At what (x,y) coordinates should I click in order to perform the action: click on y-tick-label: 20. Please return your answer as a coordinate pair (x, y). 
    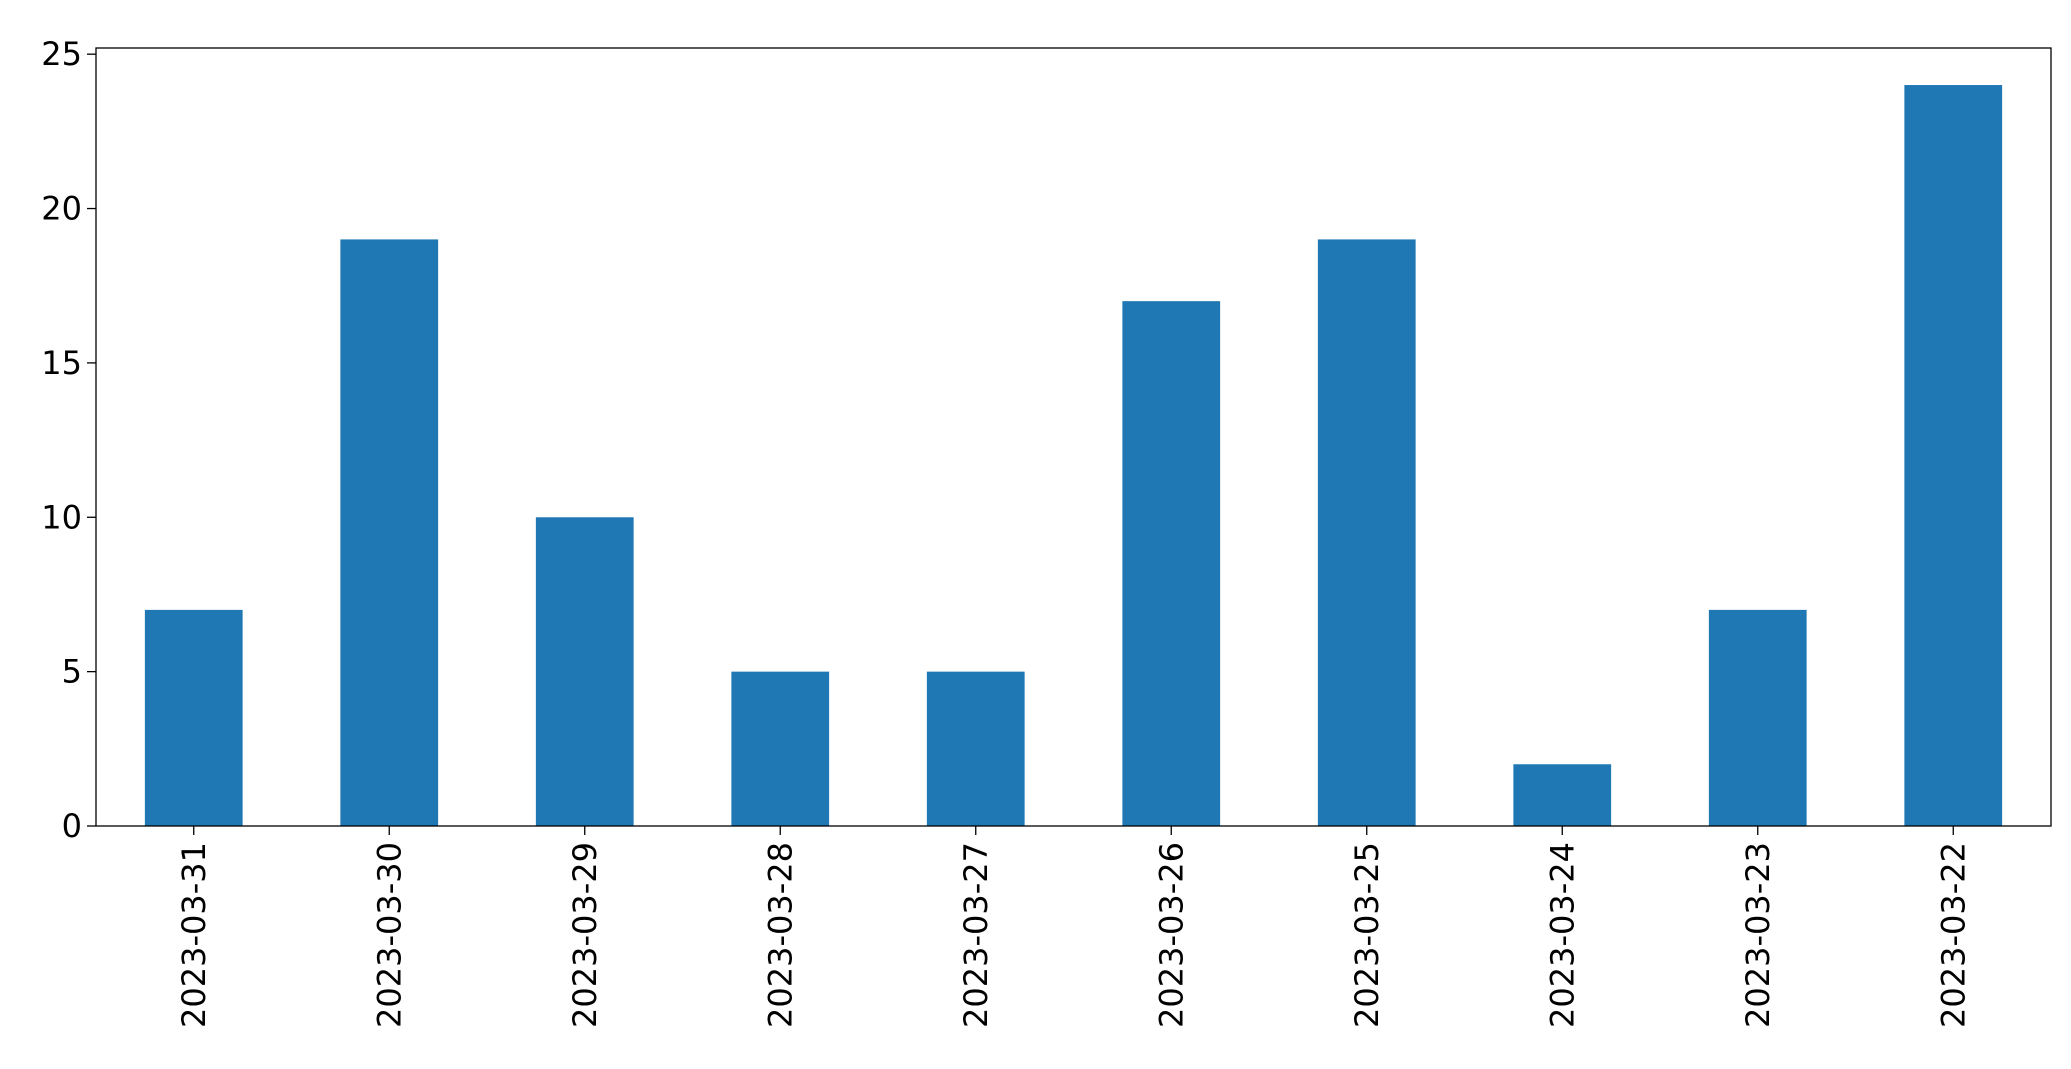
    Looking at the image, I should click on (61, 209).